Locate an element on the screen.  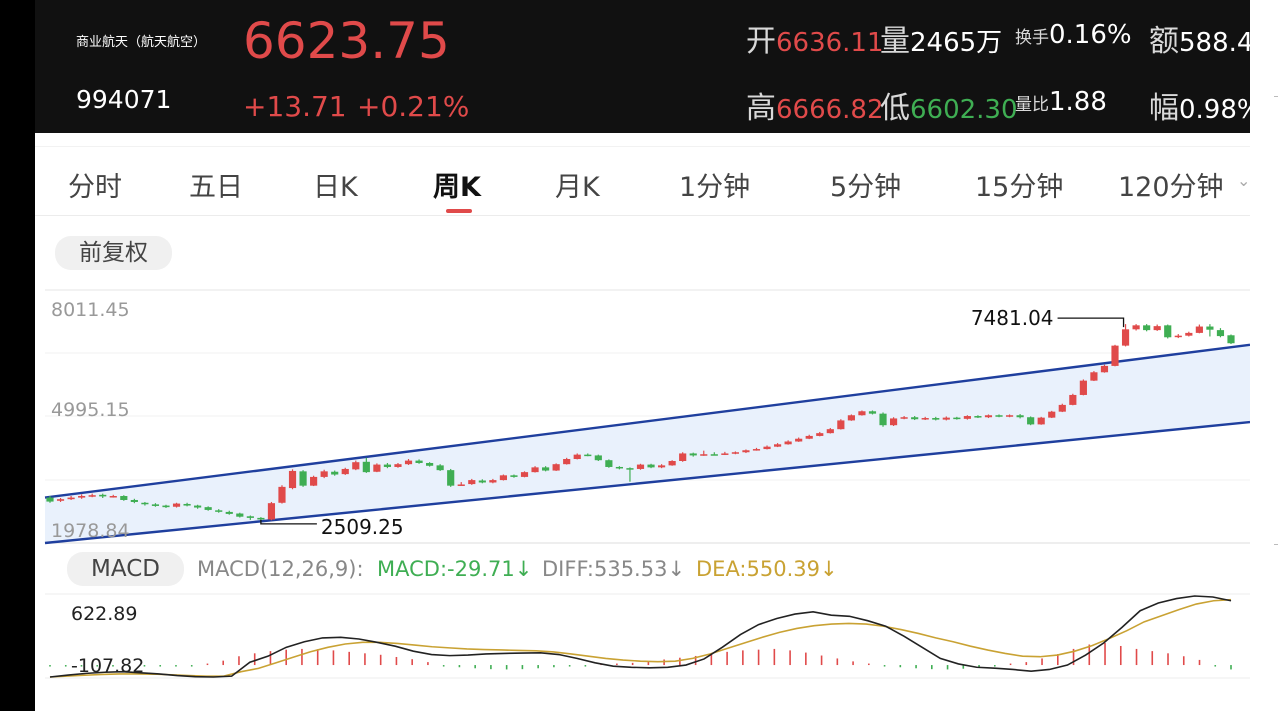
amount-value: 588.4 is located at coordinates (1214, 43).